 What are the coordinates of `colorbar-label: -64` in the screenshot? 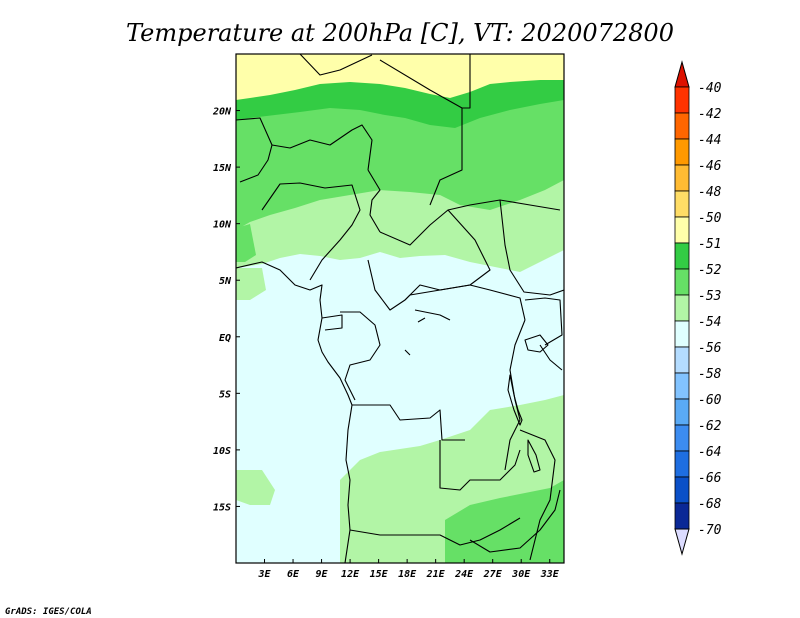 It's located at (709, 452).